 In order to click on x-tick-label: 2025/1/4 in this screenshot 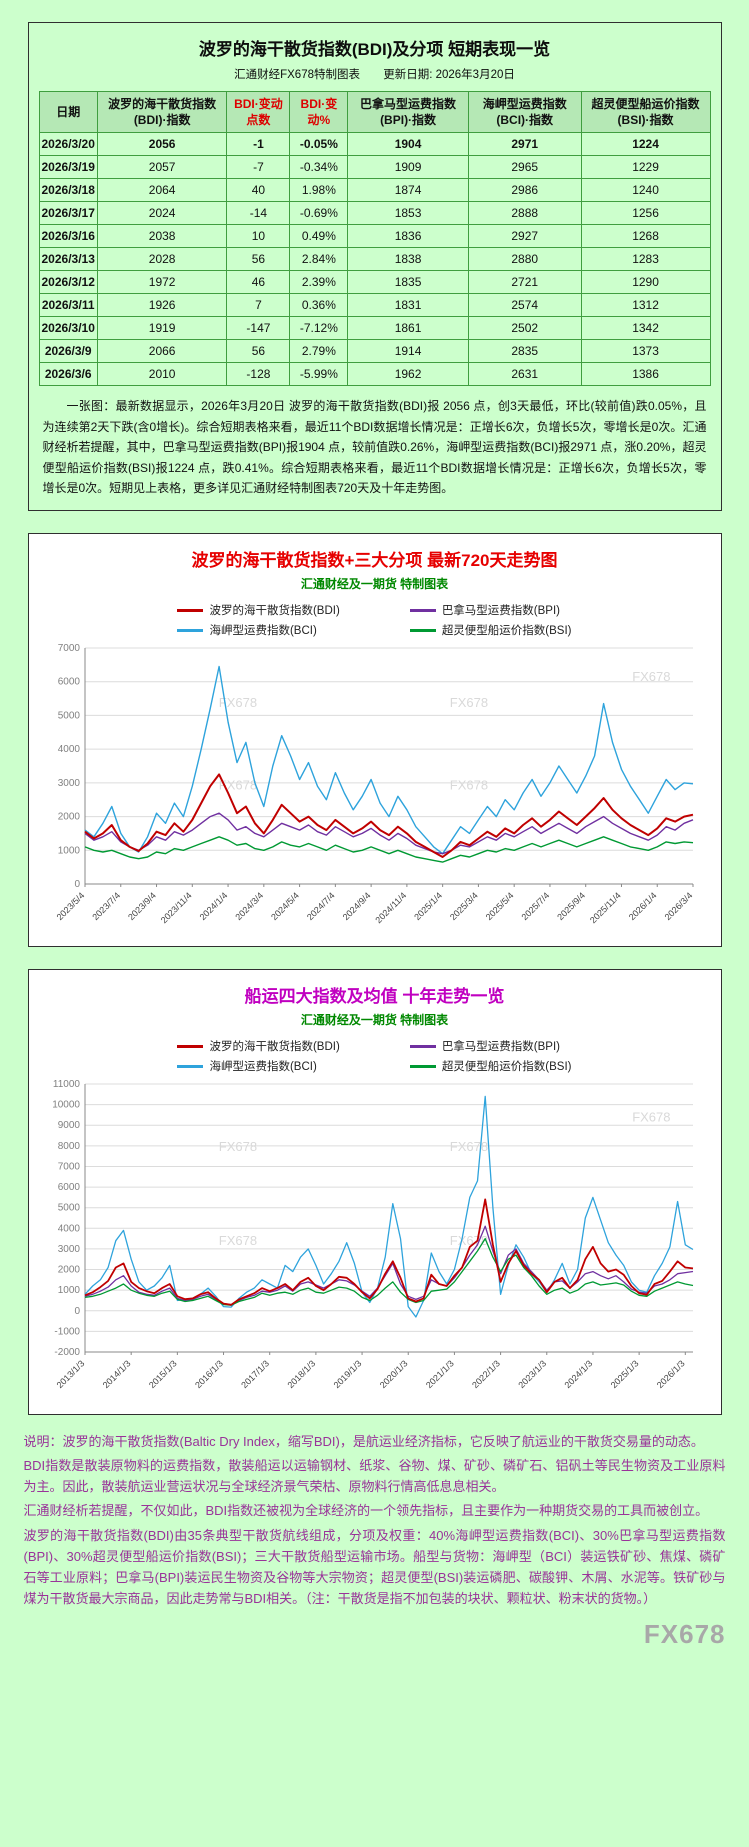, I will do `click(428, 907)`.